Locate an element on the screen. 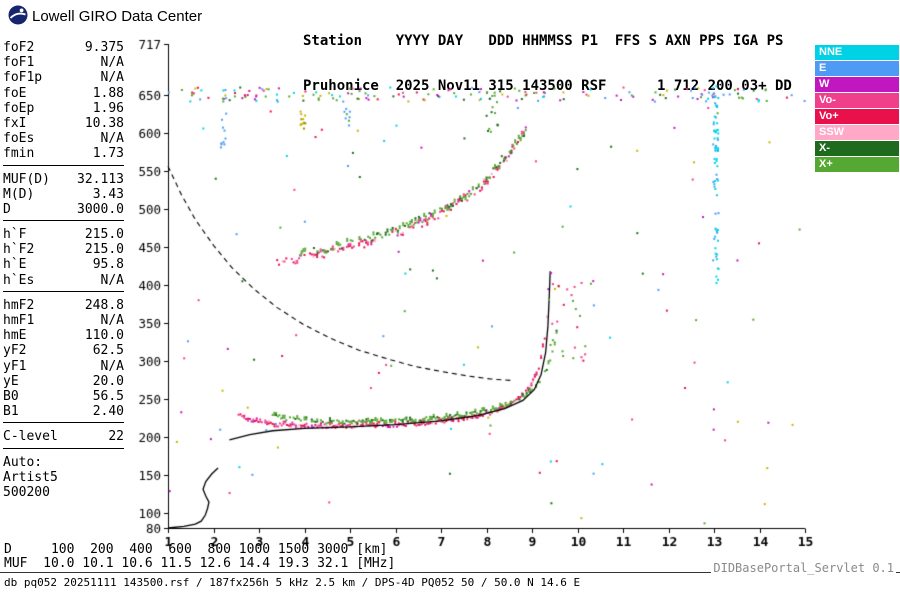 The width and height of the screenshot is (900, 600). parameter-row: yF1 N/A is located at coordinates (63, 366).